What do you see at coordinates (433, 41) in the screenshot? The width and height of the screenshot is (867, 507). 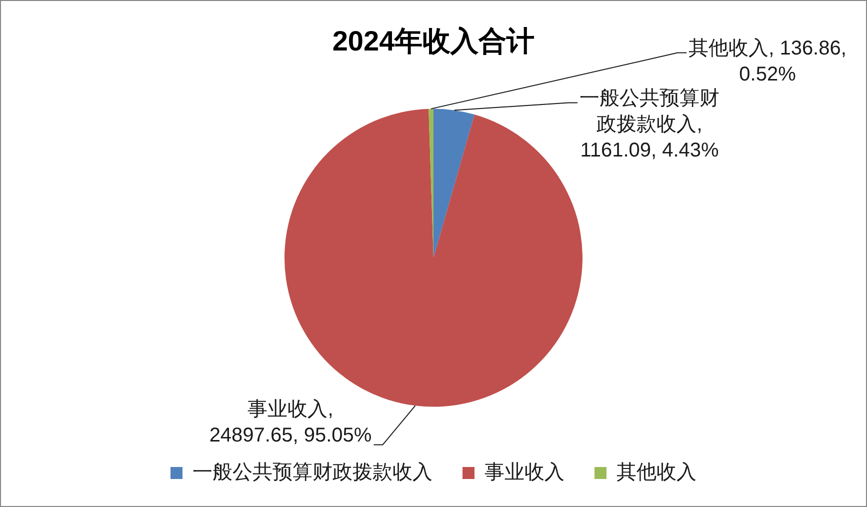 I see `chart-title: 2024年收入合计` at bounding box center [433, 41].